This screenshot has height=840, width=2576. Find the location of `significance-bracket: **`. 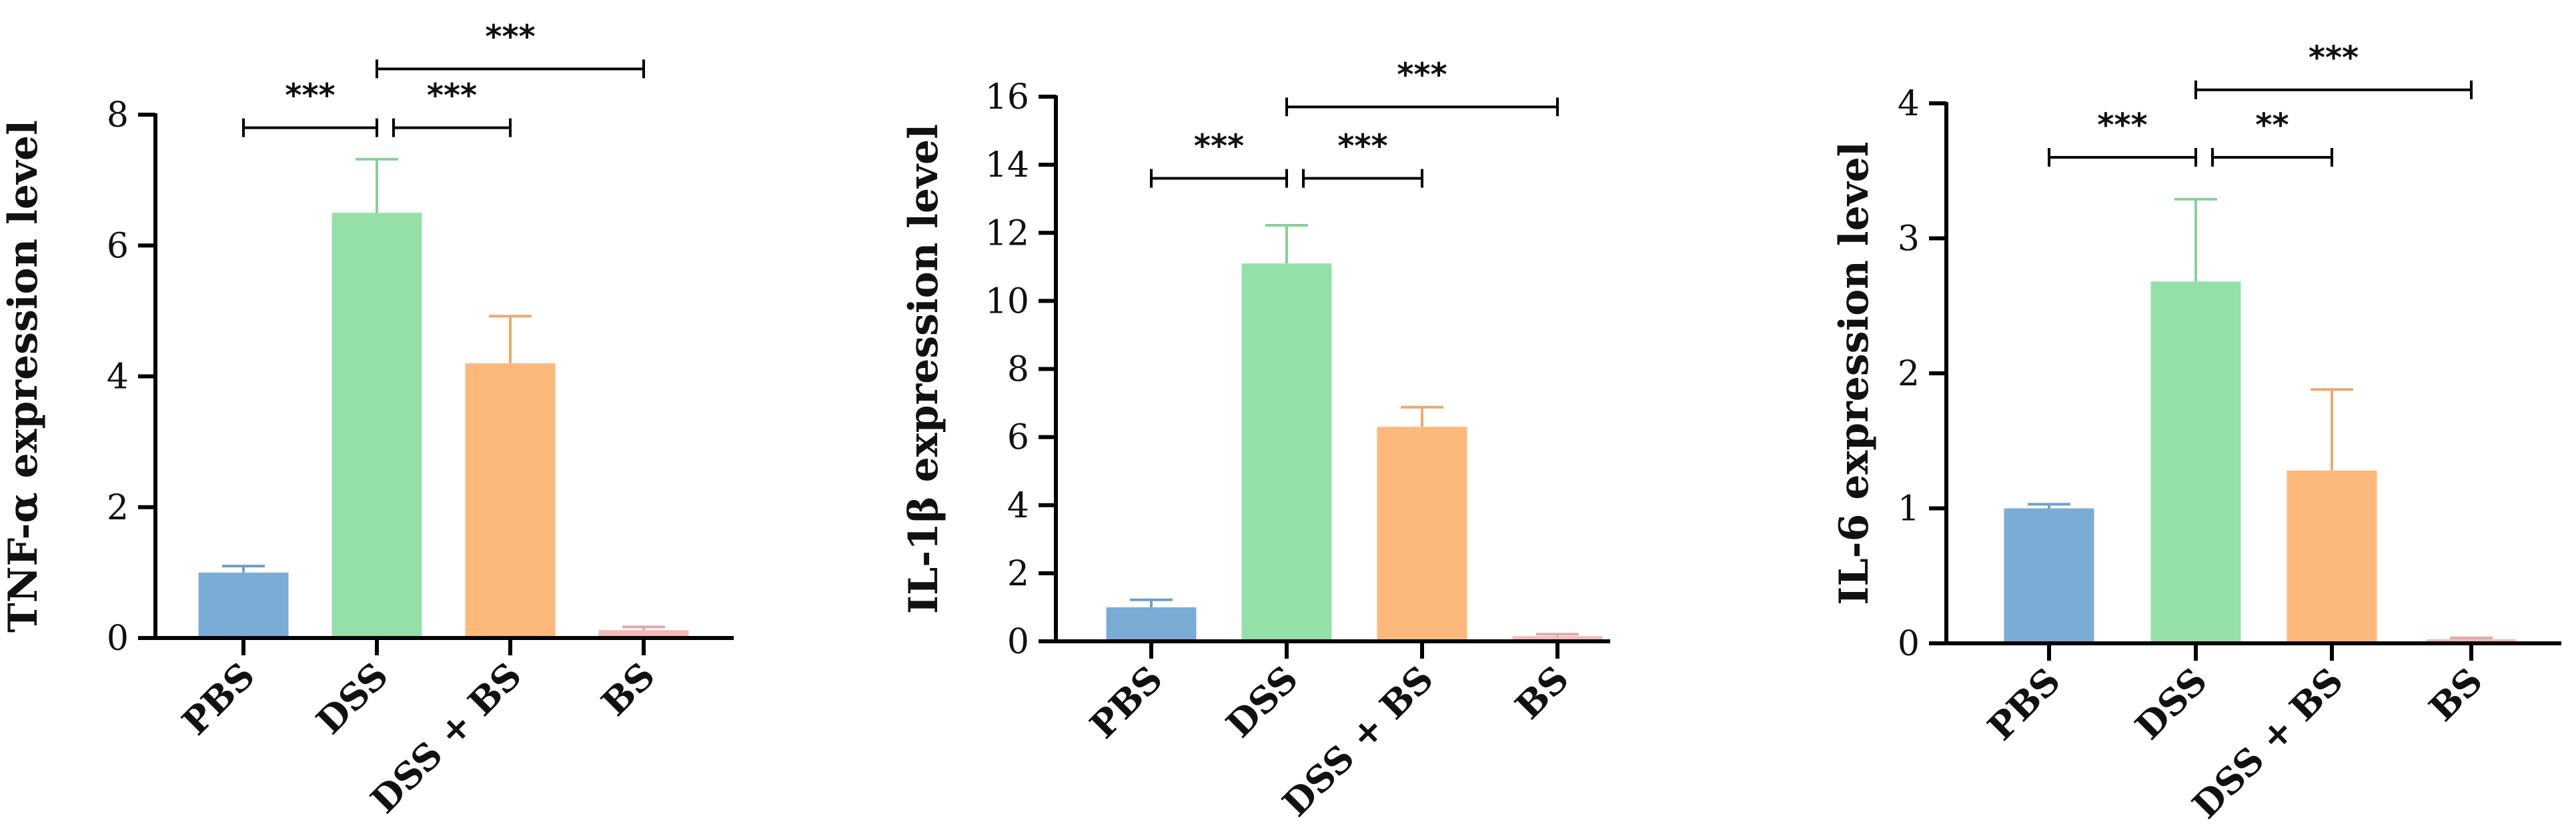

significance-bracket: ** is located at coordinates (2272, 137).